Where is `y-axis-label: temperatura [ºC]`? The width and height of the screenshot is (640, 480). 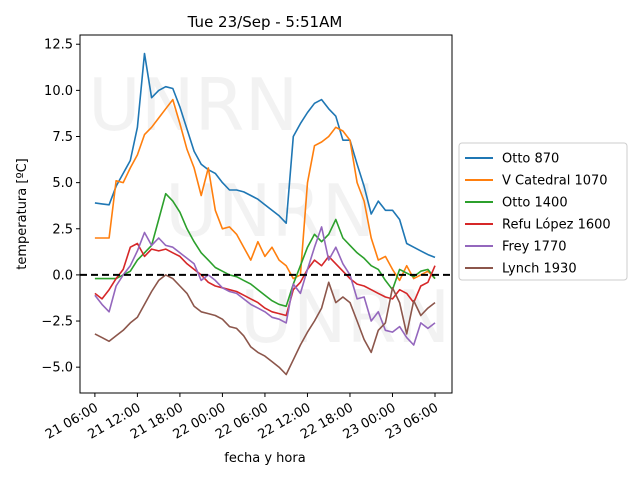
y-axis-label: temperatura [ºC] is located at coordinates (22, 213).